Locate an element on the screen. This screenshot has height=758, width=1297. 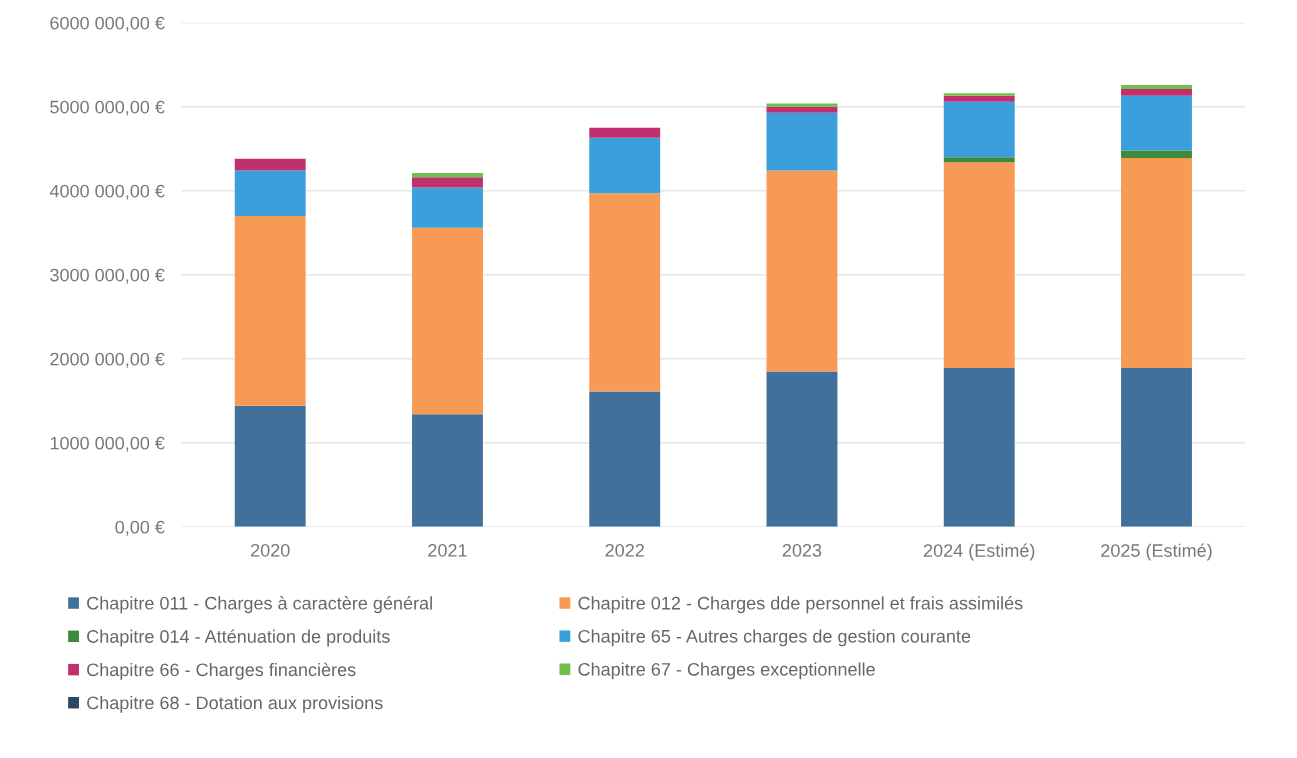
y-tick-label: 0,00 € is located at coordinates (140, 528).